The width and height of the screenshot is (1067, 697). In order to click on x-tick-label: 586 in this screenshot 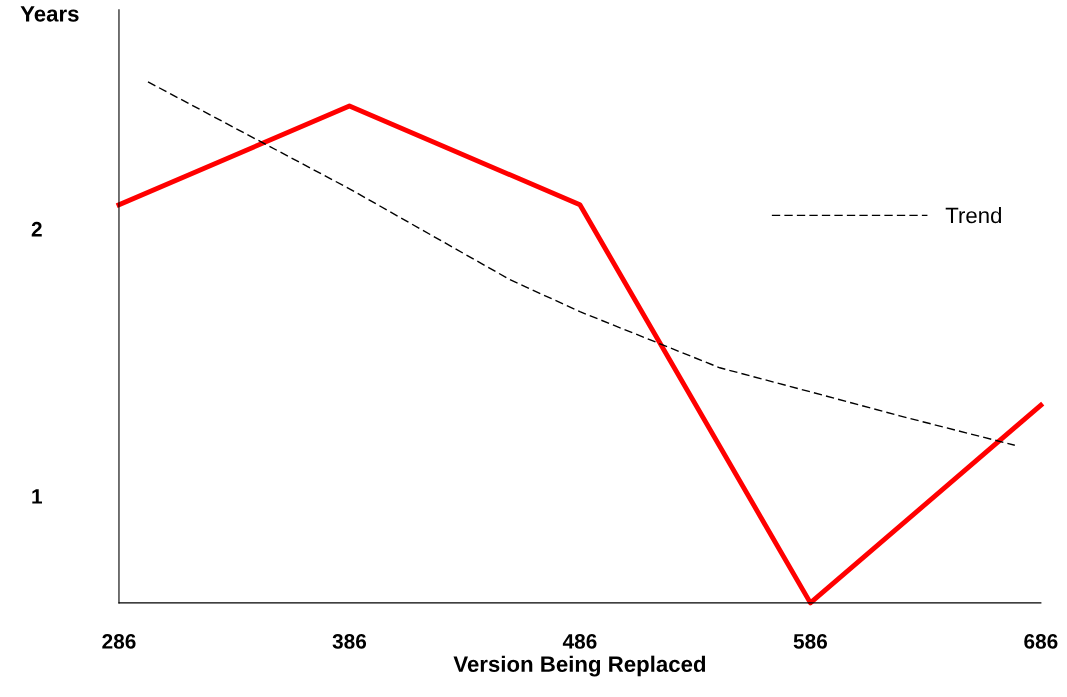, I will do `click(810, 641)`.